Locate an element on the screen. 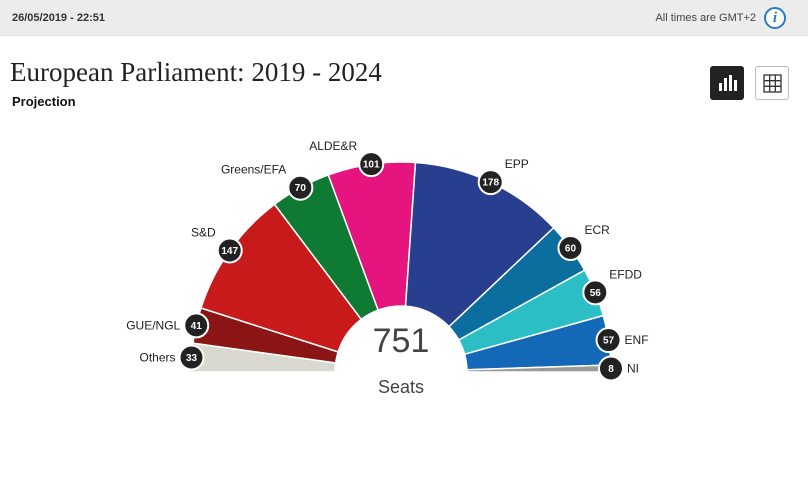  grid-icon is located at coordinates (772, 83).